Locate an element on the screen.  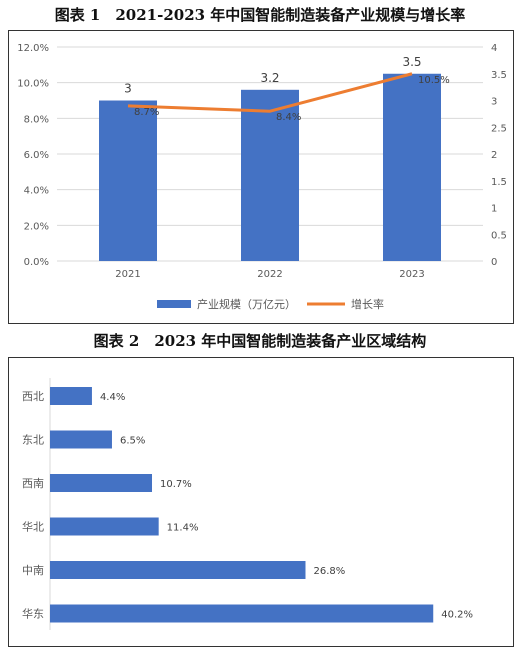
bar-data-label: 26.8% is located at coordinates (329, 571).